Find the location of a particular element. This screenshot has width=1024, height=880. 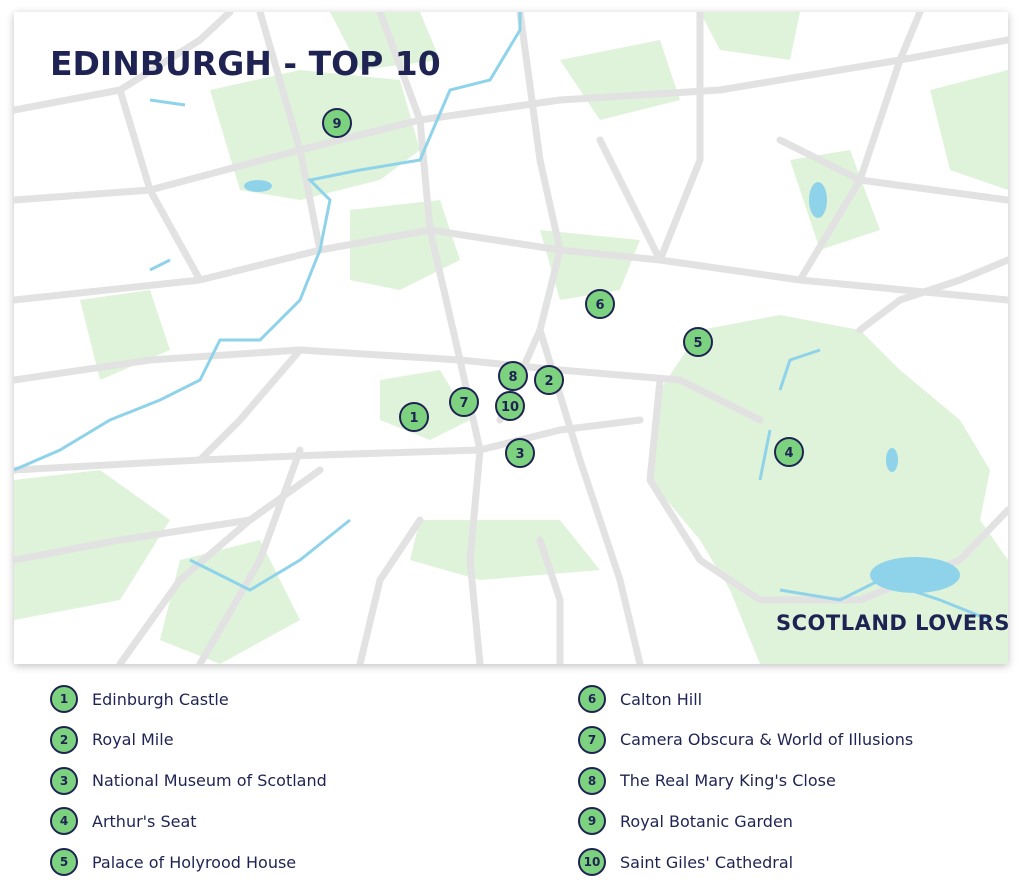

map-marker-3: 3 is located at coordinates (520, 453).